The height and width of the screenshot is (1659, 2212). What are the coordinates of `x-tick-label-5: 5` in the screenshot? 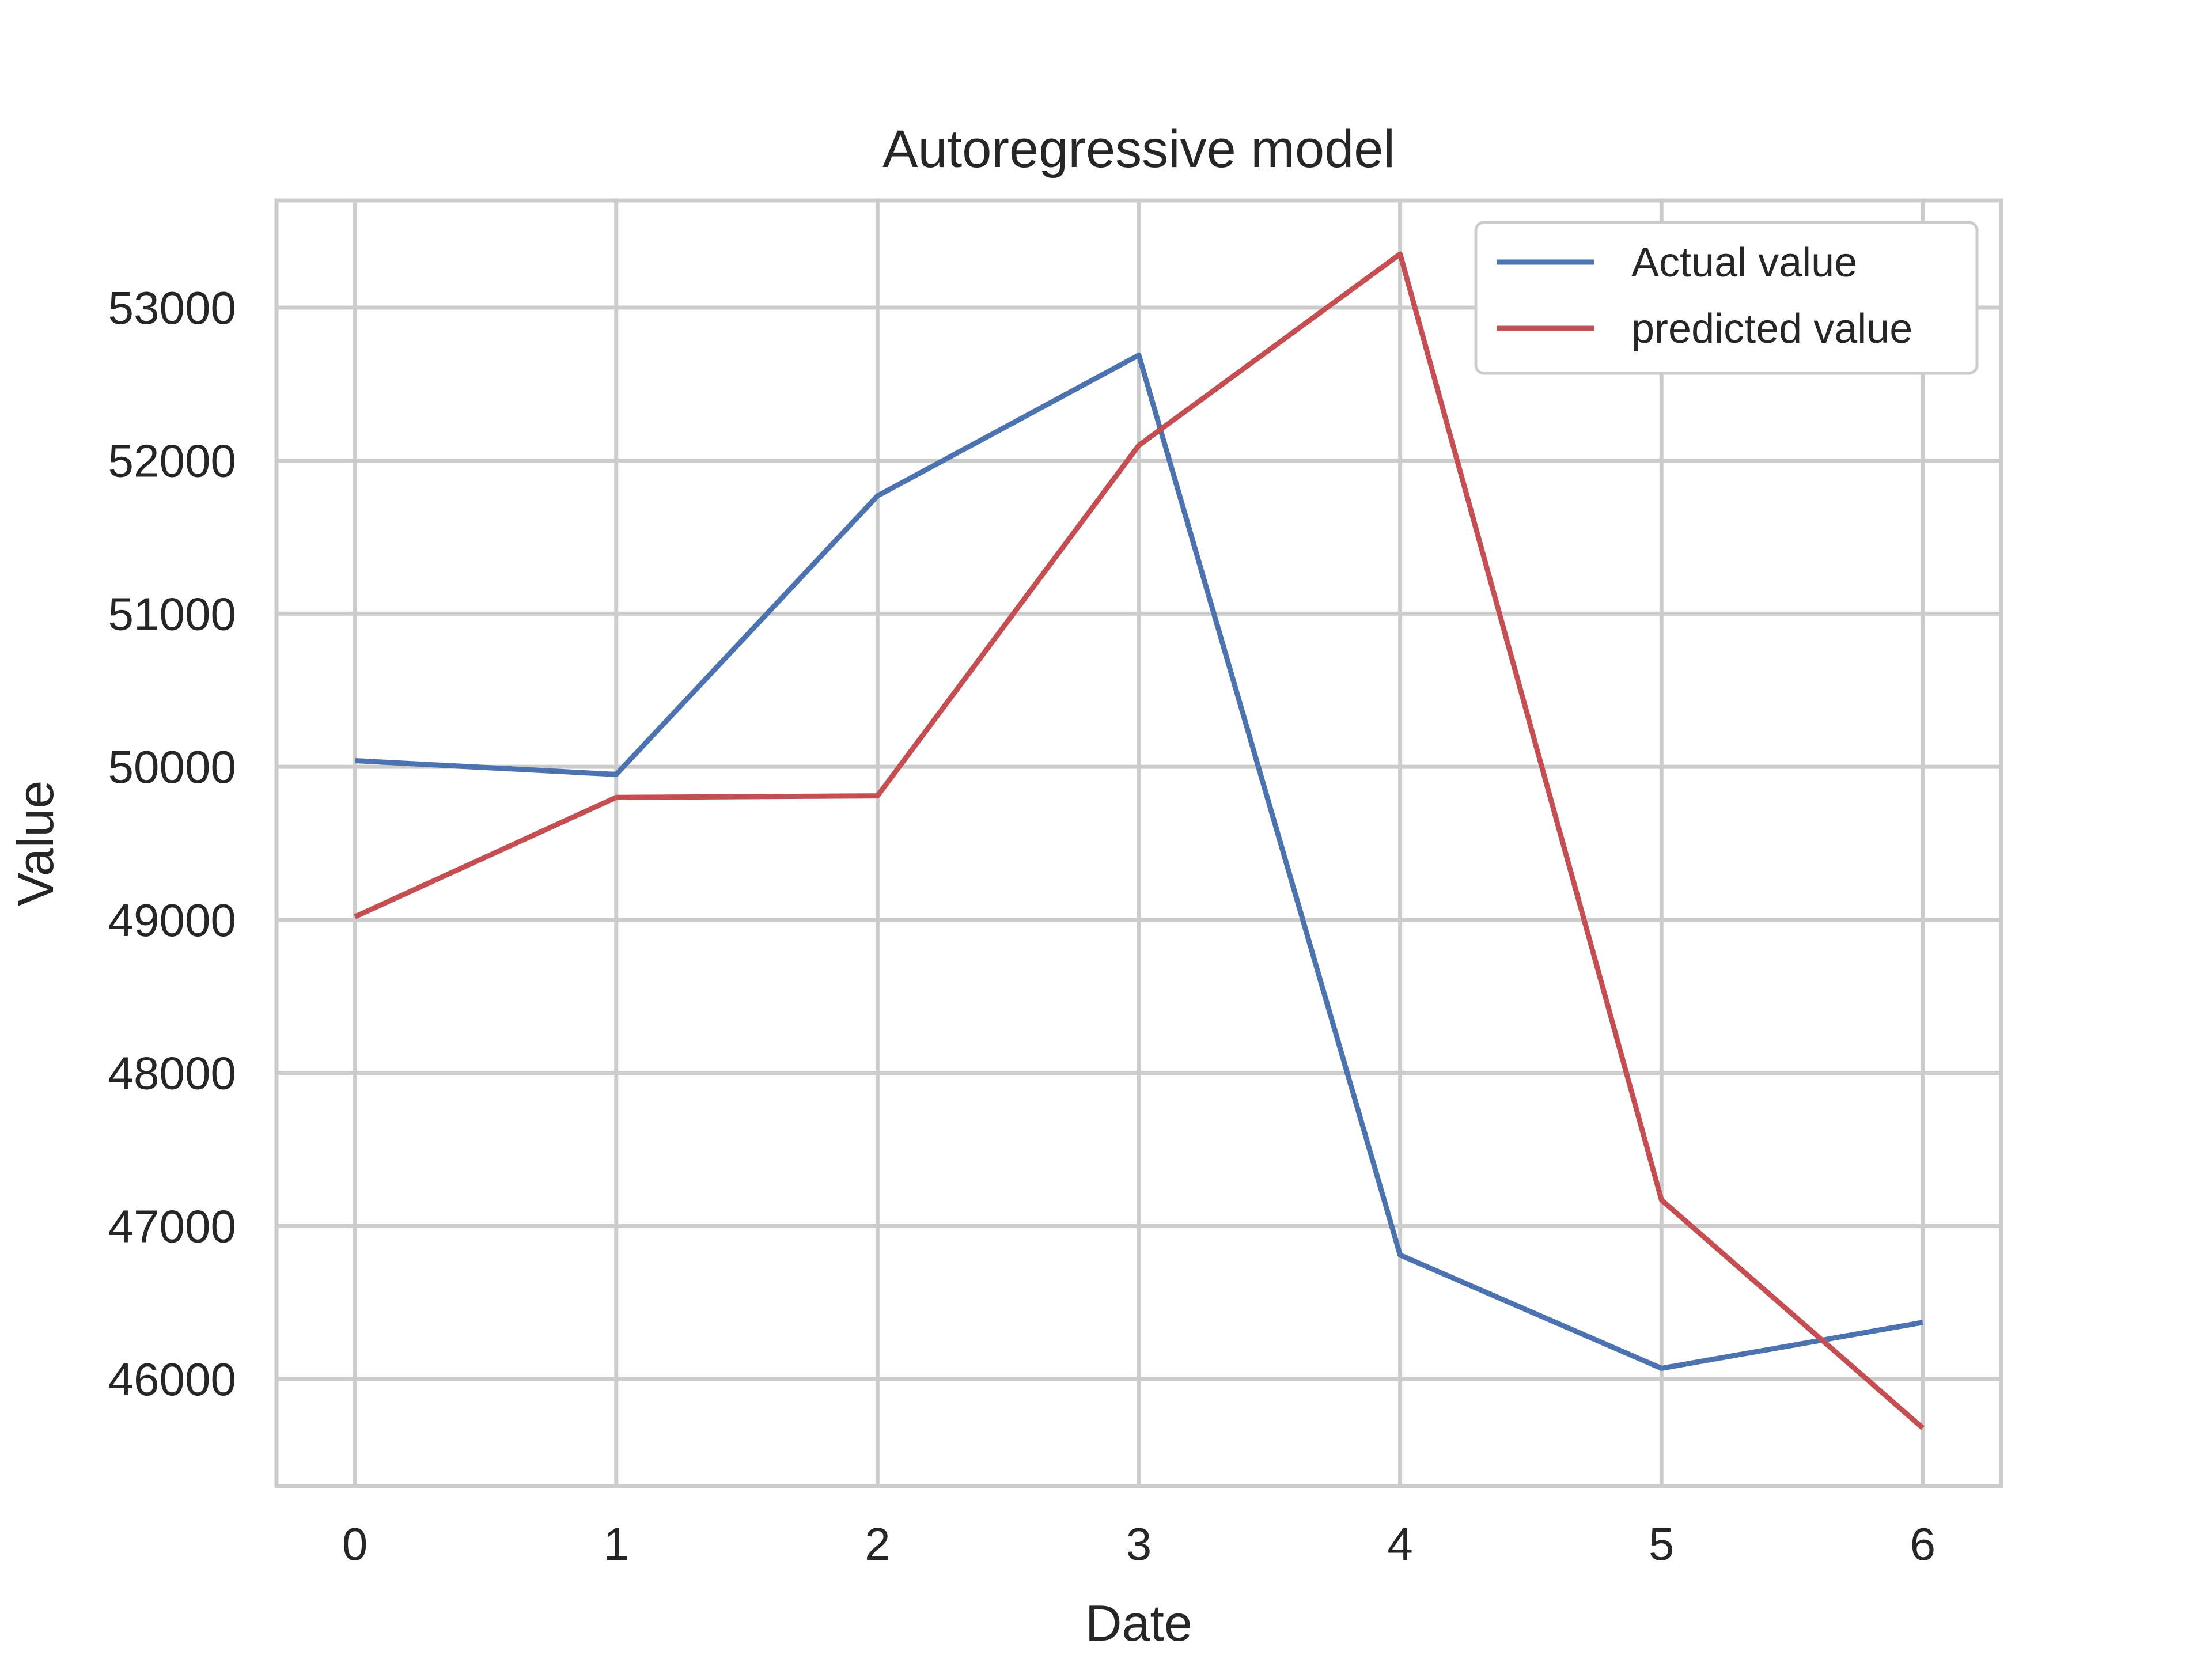 It's located at (1662, 1544).